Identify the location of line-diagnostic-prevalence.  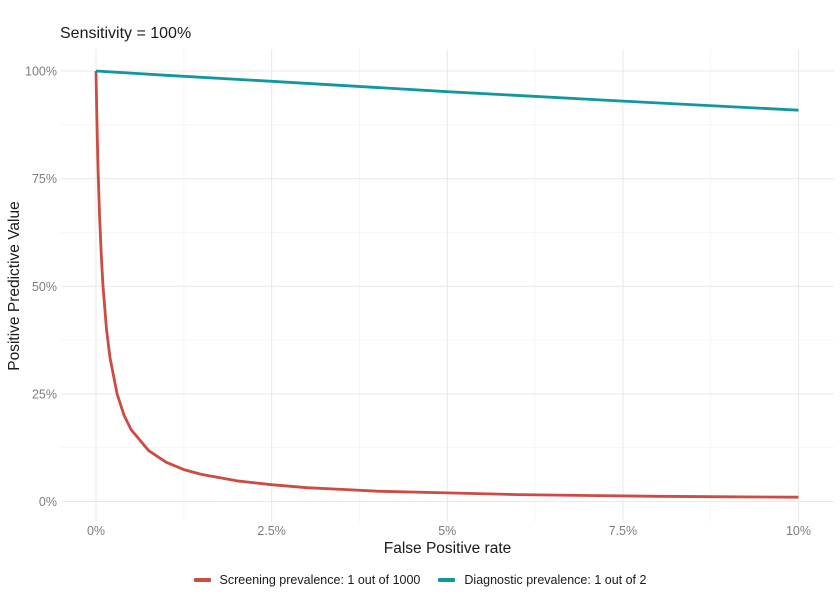
(447, 90).